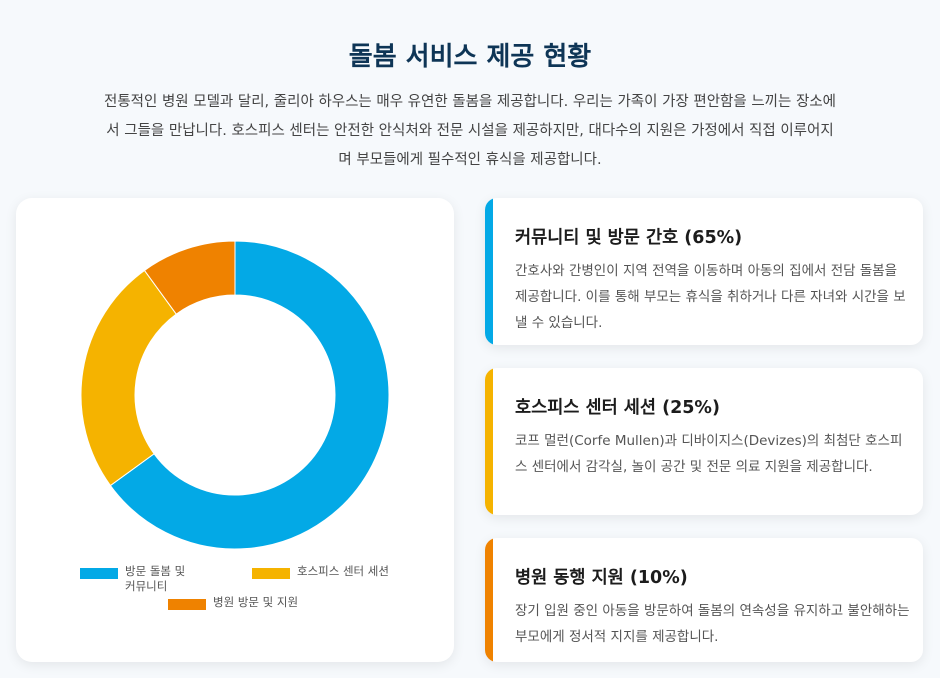  Describe the element at coordinates (617, 408) in the screenshot. I see `card-title: 호스피스 센터 세션 (25%)` at that location.